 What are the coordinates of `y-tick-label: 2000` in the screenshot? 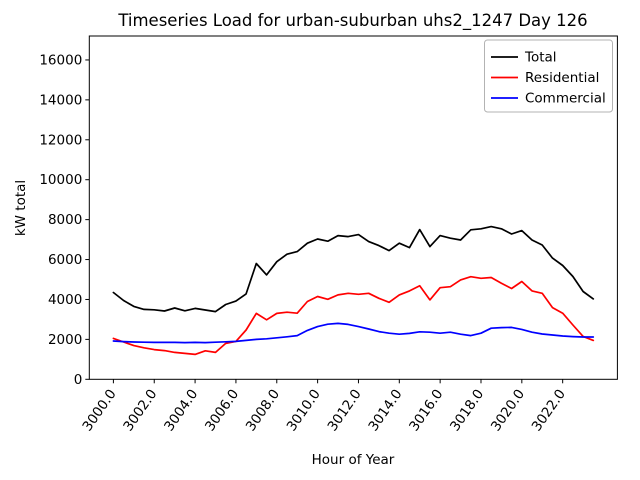 It's located at (65, 340).